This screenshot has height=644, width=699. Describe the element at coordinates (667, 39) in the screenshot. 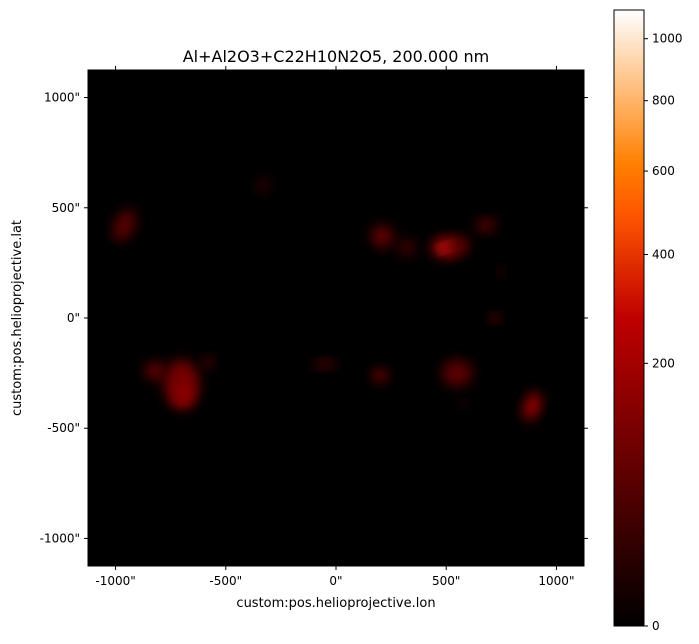

I see `colorbar-tick-label-5: 1000` at that location.